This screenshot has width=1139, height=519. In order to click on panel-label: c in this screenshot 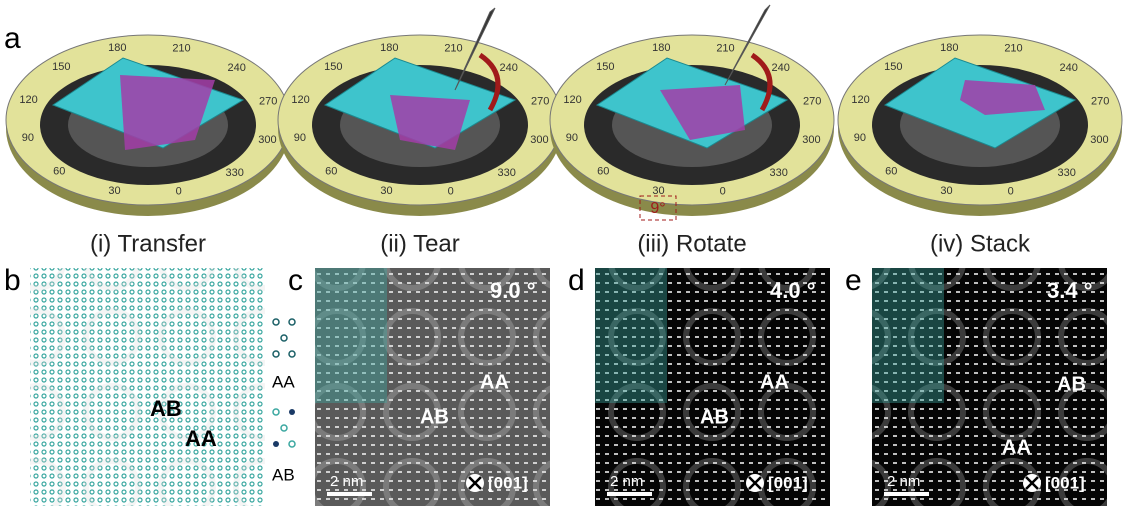, I will do `click(295, 280)`.